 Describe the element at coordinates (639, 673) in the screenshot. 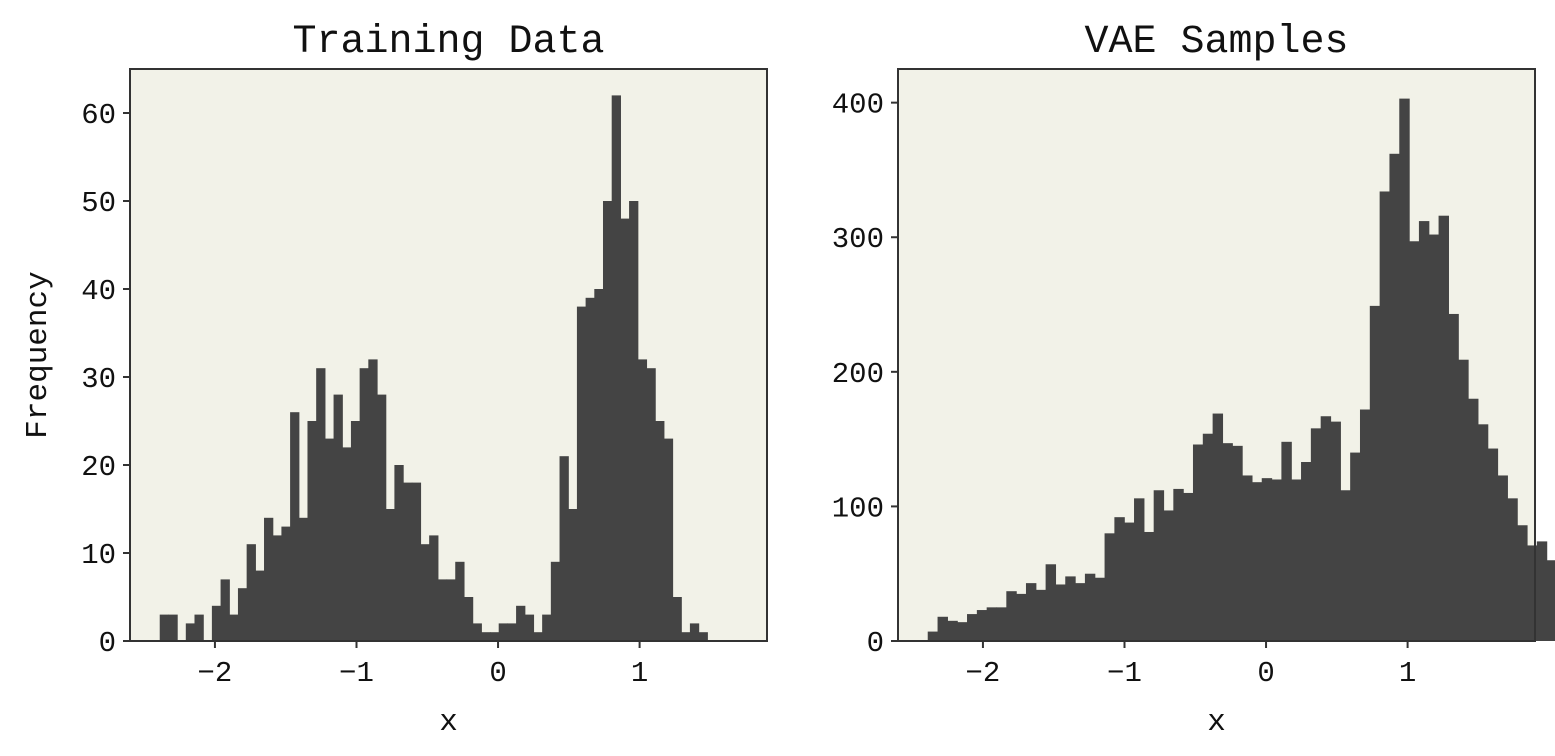

I see `training-data-x-tick-label: 1` at that location.